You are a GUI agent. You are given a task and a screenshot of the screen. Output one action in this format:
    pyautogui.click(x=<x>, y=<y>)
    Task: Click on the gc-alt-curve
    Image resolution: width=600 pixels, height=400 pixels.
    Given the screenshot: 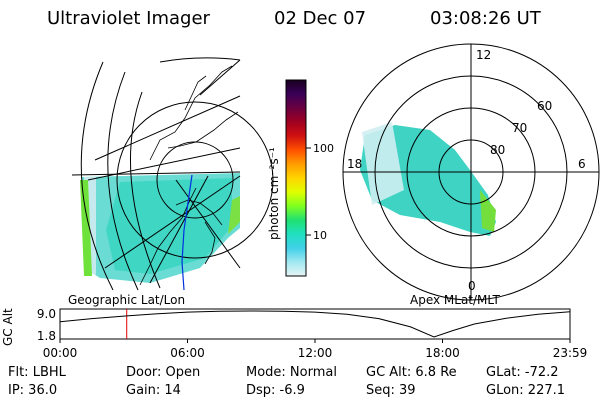 What is the action you would take?
    pyautogui.click(x=315, y=324)
    